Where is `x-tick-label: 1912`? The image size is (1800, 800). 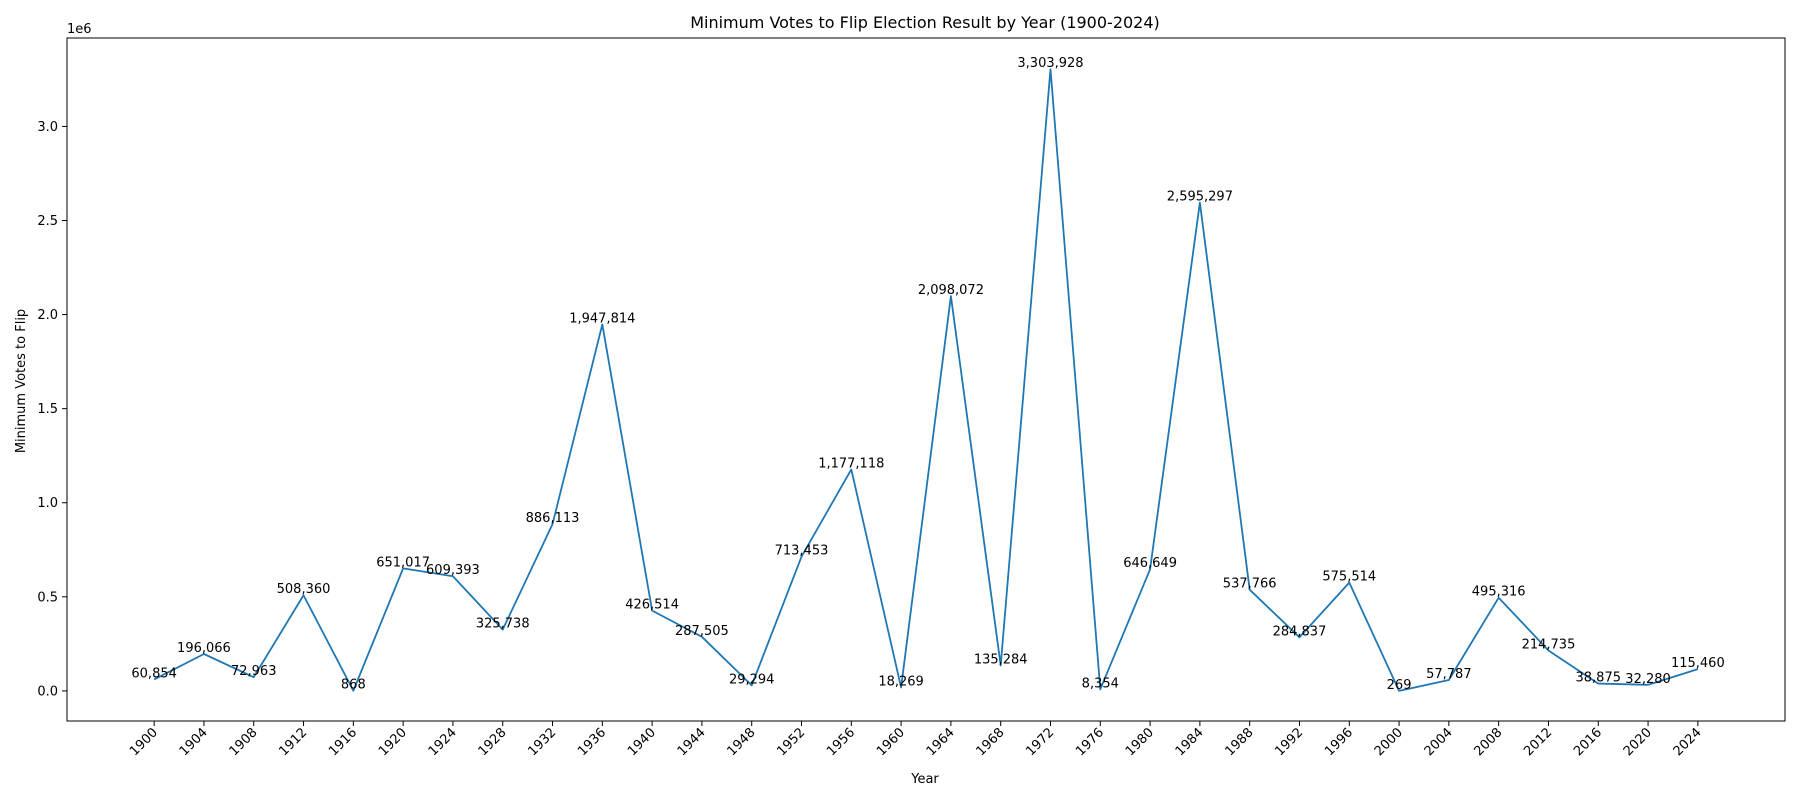 x-tick-label: 1912 is located at coordinates (293, 742).